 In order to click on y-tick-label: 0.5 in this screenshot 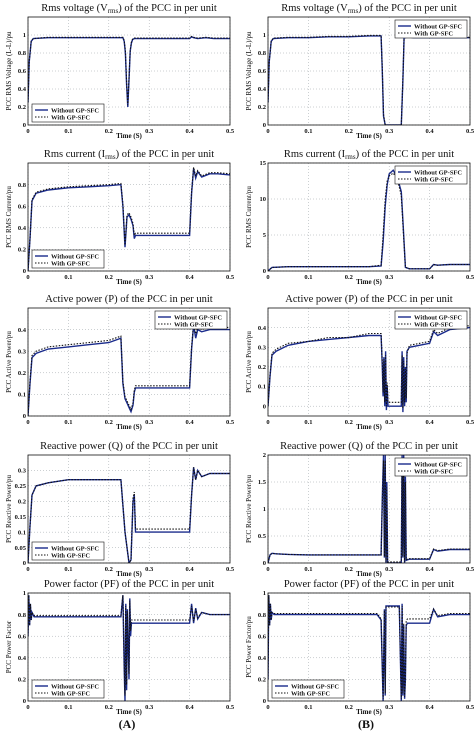, I will do `click(262, 536)`.